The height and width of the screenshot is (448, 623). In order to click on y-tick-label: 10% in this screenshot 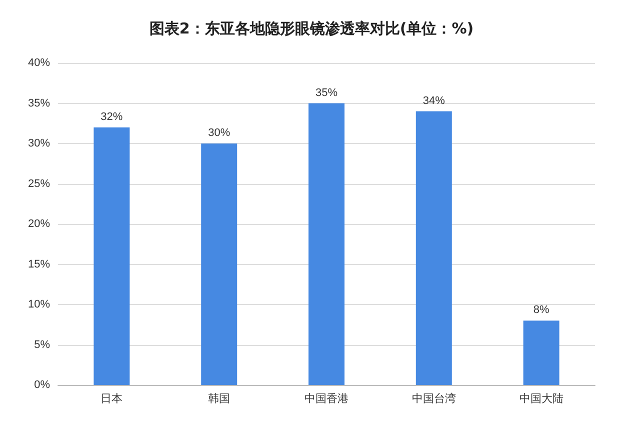, I will do `click(39, 304)`.